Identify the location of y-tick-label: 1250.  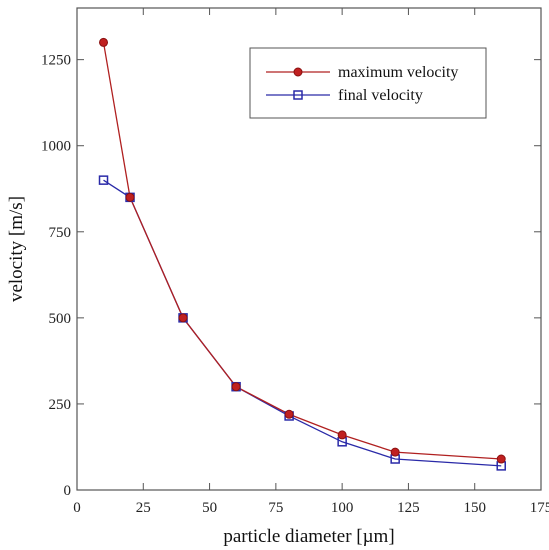
(56, 61).